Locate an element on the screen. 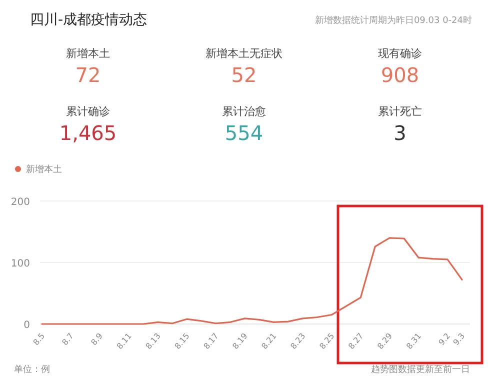 Image resolution: width=500 pixels, height=378 pixels. text: 554 is located at coordinates (244, 133).